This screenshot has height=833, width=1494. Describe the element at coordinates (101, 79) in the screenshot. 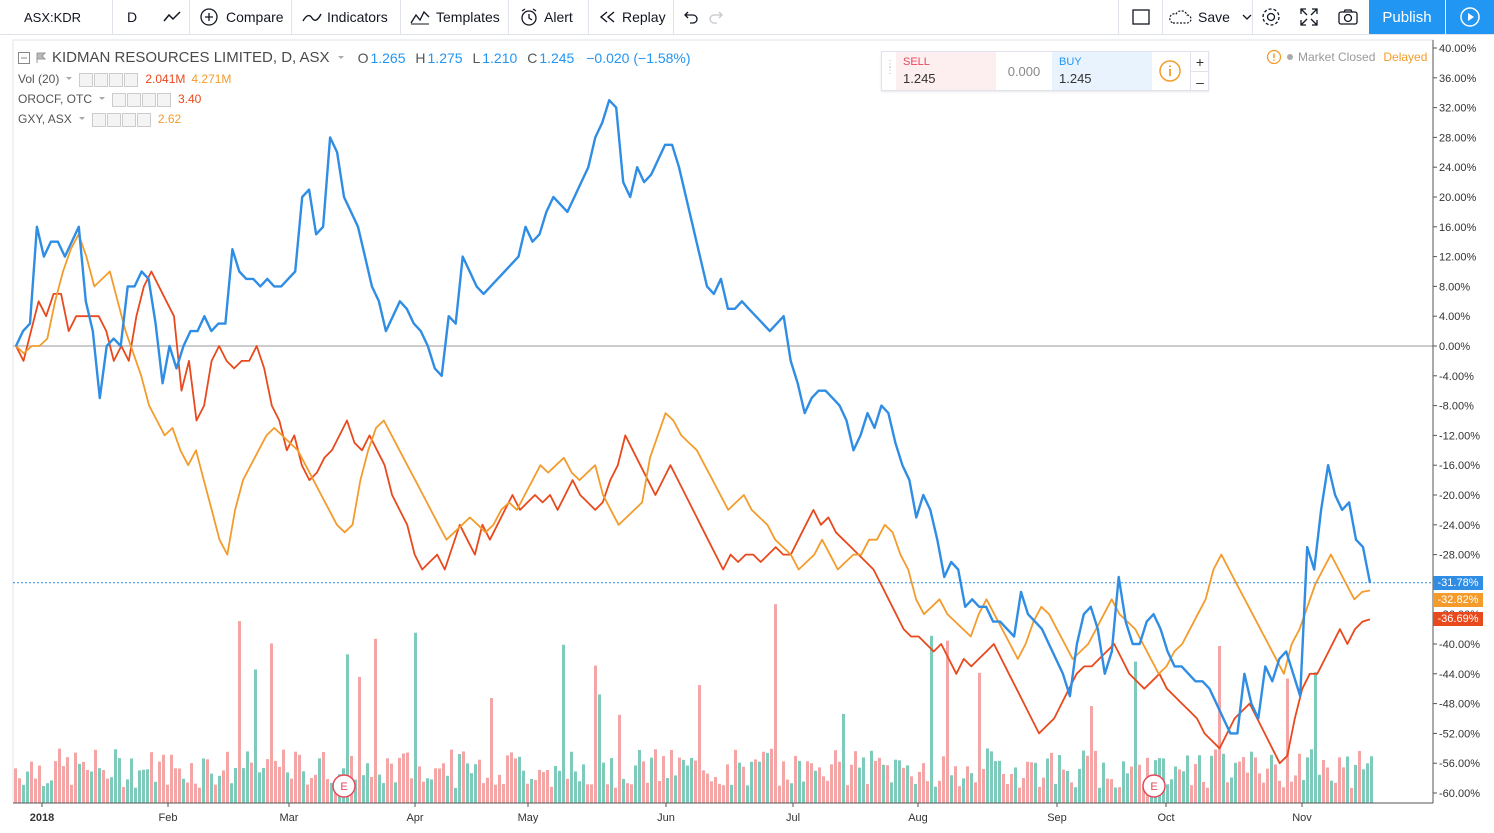

I see `gear-icon` at that location.